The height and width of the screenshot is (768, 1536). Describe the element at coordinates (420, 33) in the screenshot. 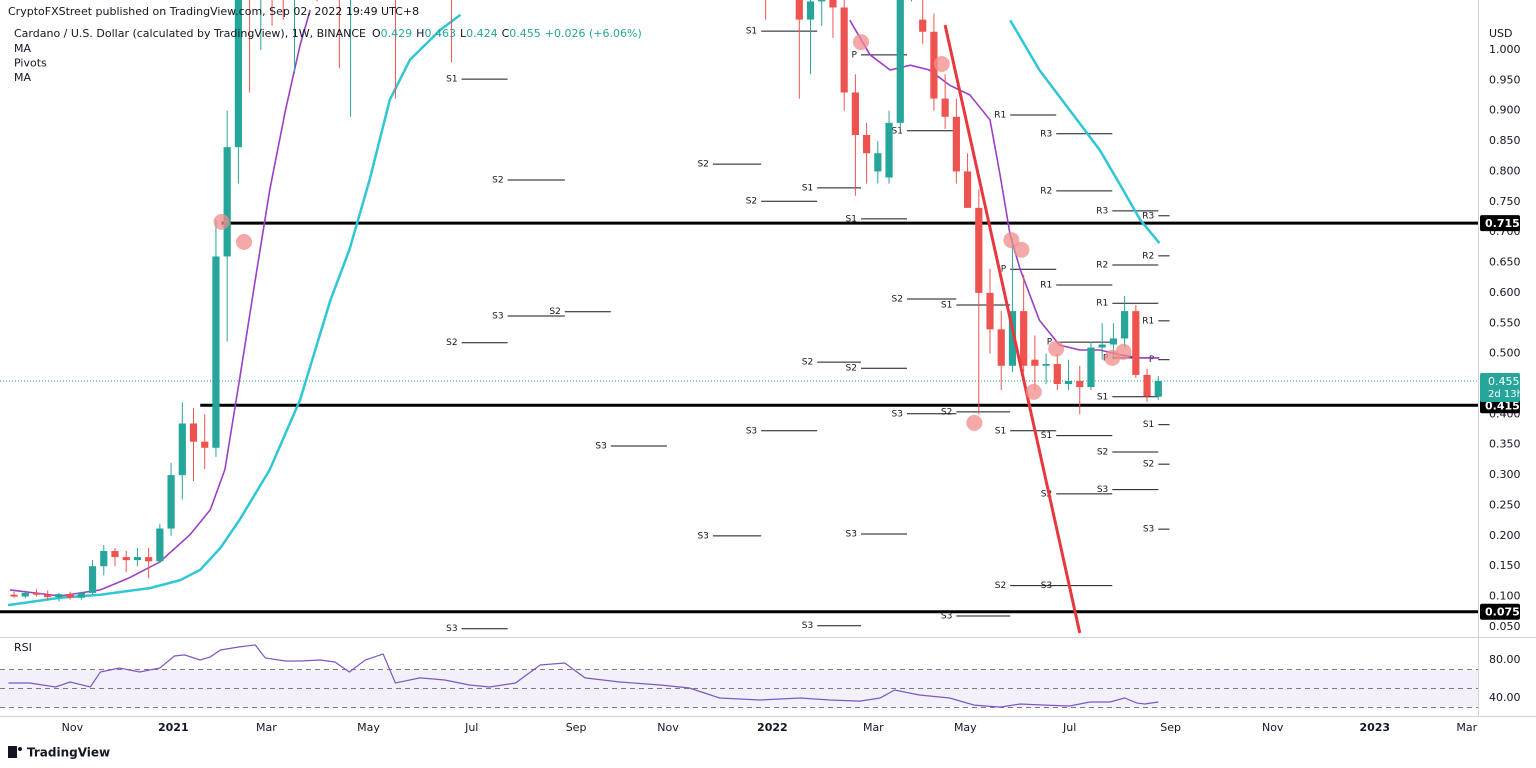

I see `ohlc-label: H` at that location.